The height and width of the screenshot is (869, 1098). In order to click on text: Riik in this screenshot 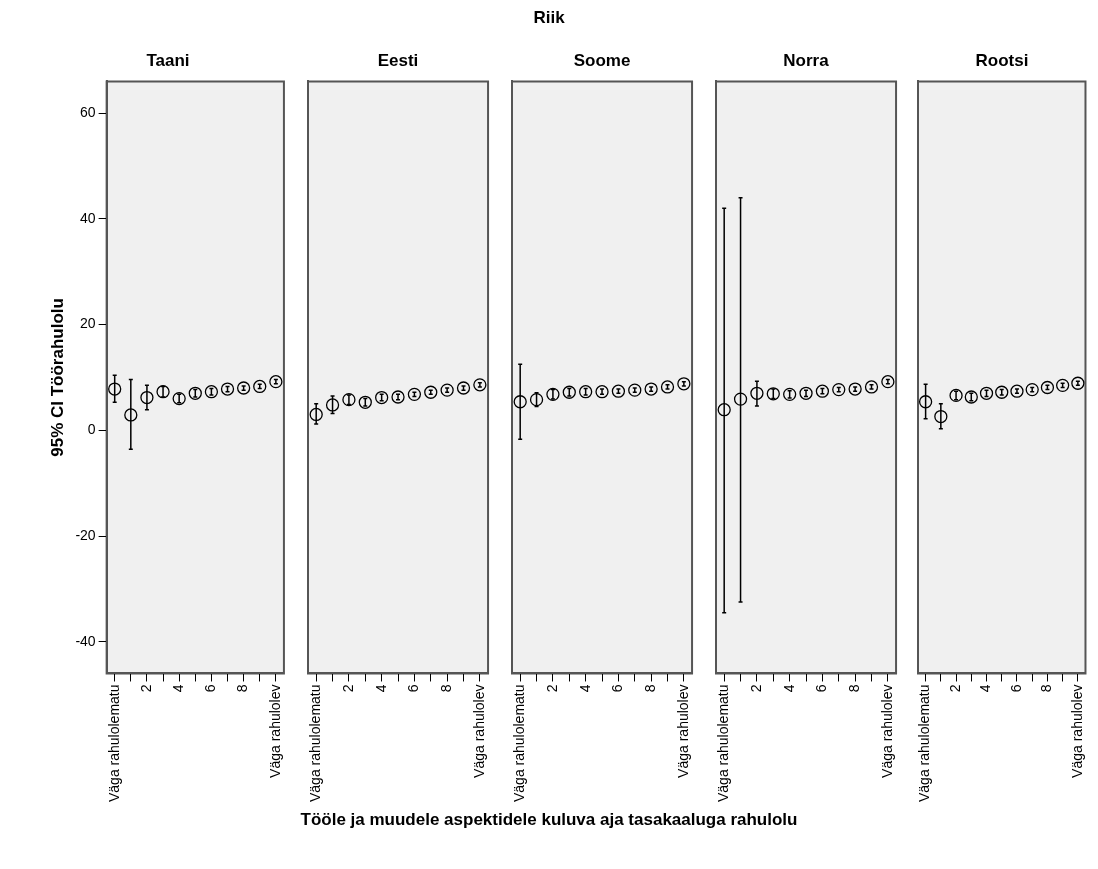, I will do `click(549, 18)`.